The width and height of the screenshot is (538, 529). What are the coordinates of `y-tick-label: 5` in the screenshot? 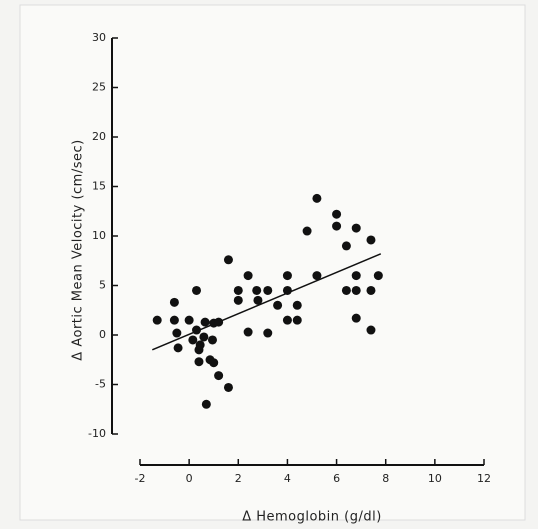 It's located at (102, 285).